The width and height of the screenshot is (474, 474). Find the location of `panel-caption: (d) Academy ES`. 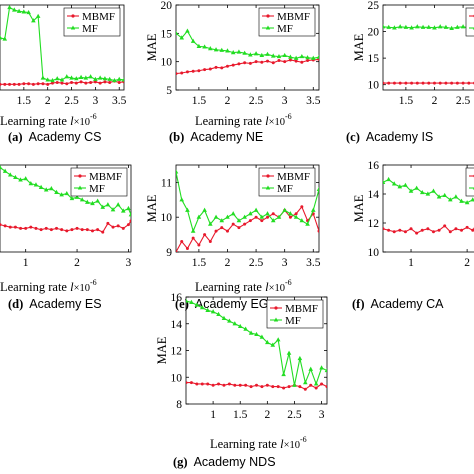

panel-caption: (d) Academy ES is located at coordinates (55, 304).